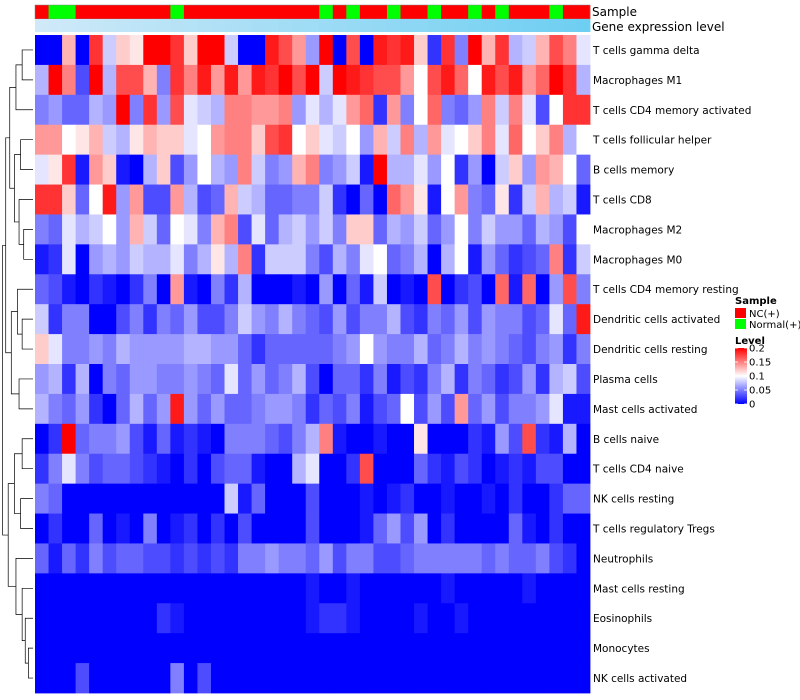 Image resolution: width=800 pixels, height=700 pixels. What do you see at coordinates (756, 301) in the screenshot?
I see `legend-sample-title: Sample` at bounding box center [756, 301].